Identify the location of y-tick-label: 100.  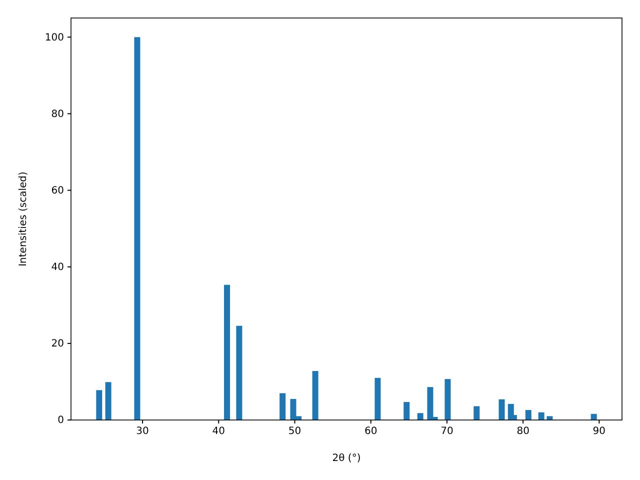
(54, 38).